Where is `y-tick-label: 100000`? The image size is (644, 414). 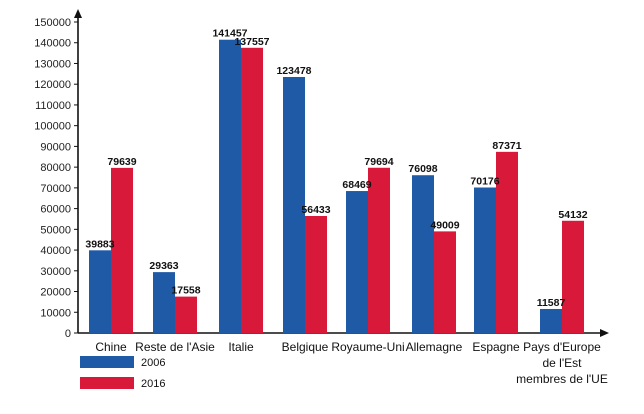
y-tick-label: 100000 is located at coordinates (52, 127).